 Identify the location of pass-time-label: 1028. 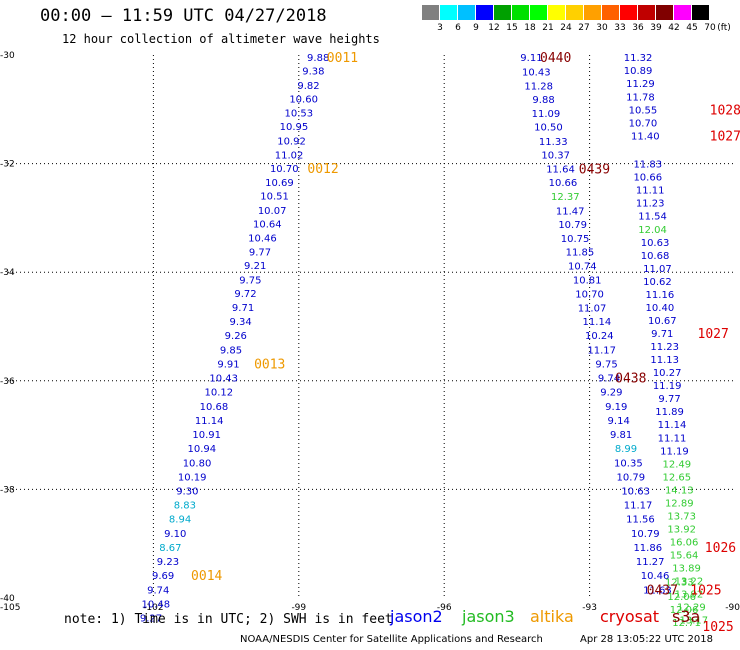
(725, 110).